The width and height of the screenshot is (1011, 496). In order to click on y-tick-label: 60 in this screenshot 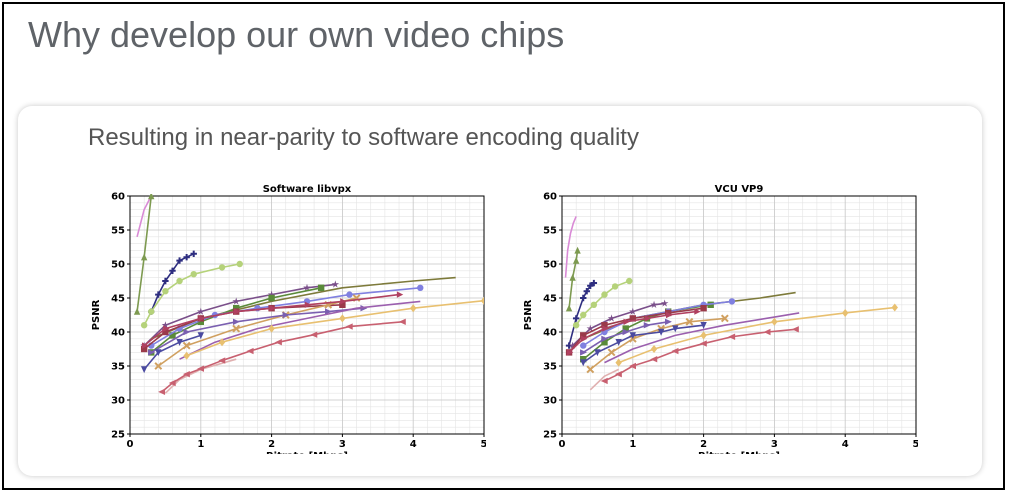, I will do `click(550, 197)`.